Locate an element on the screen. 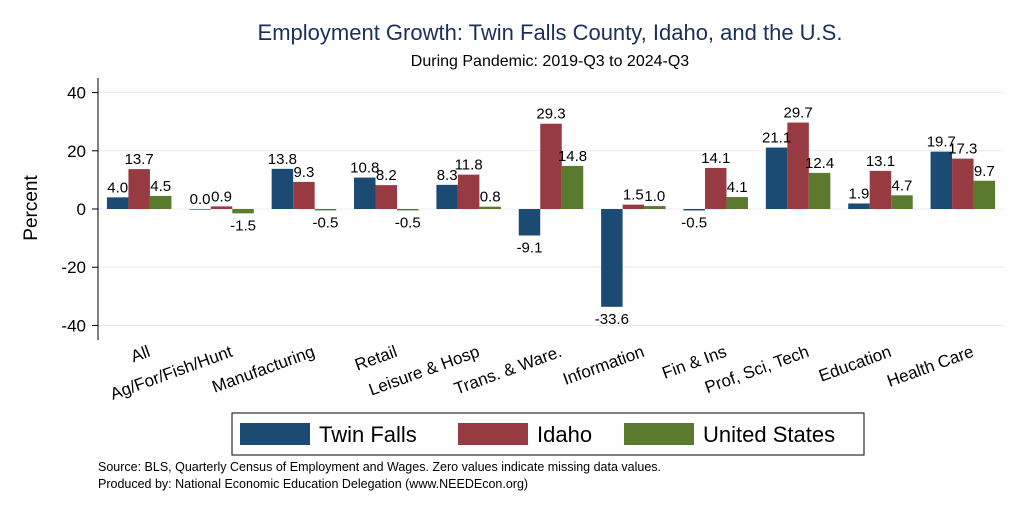 This screenshot has width=1024, height=512. legend: Twin Falls Idaho United States is located at coordinates (548, 434).